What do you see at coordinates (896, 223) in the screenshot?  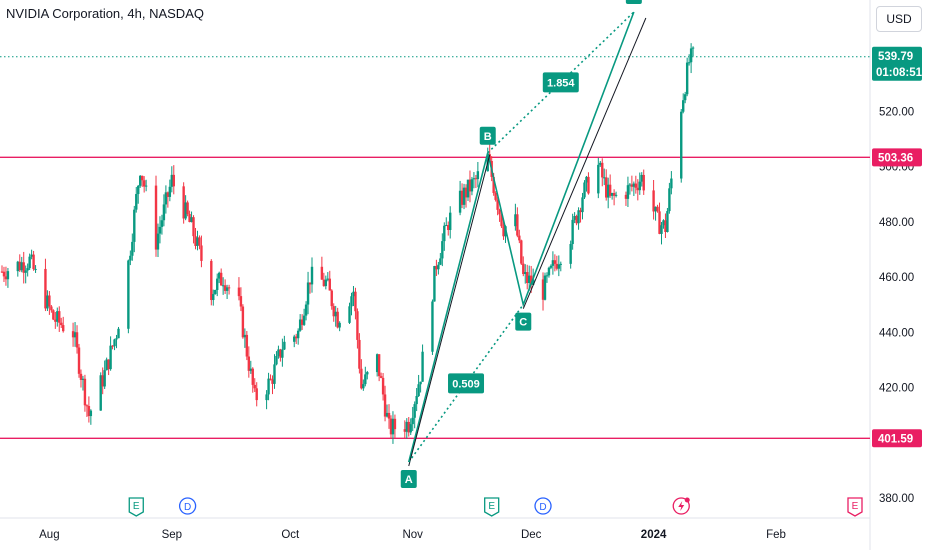 I see `y-tick-label: 480.00` at bounding box center [896, 223].